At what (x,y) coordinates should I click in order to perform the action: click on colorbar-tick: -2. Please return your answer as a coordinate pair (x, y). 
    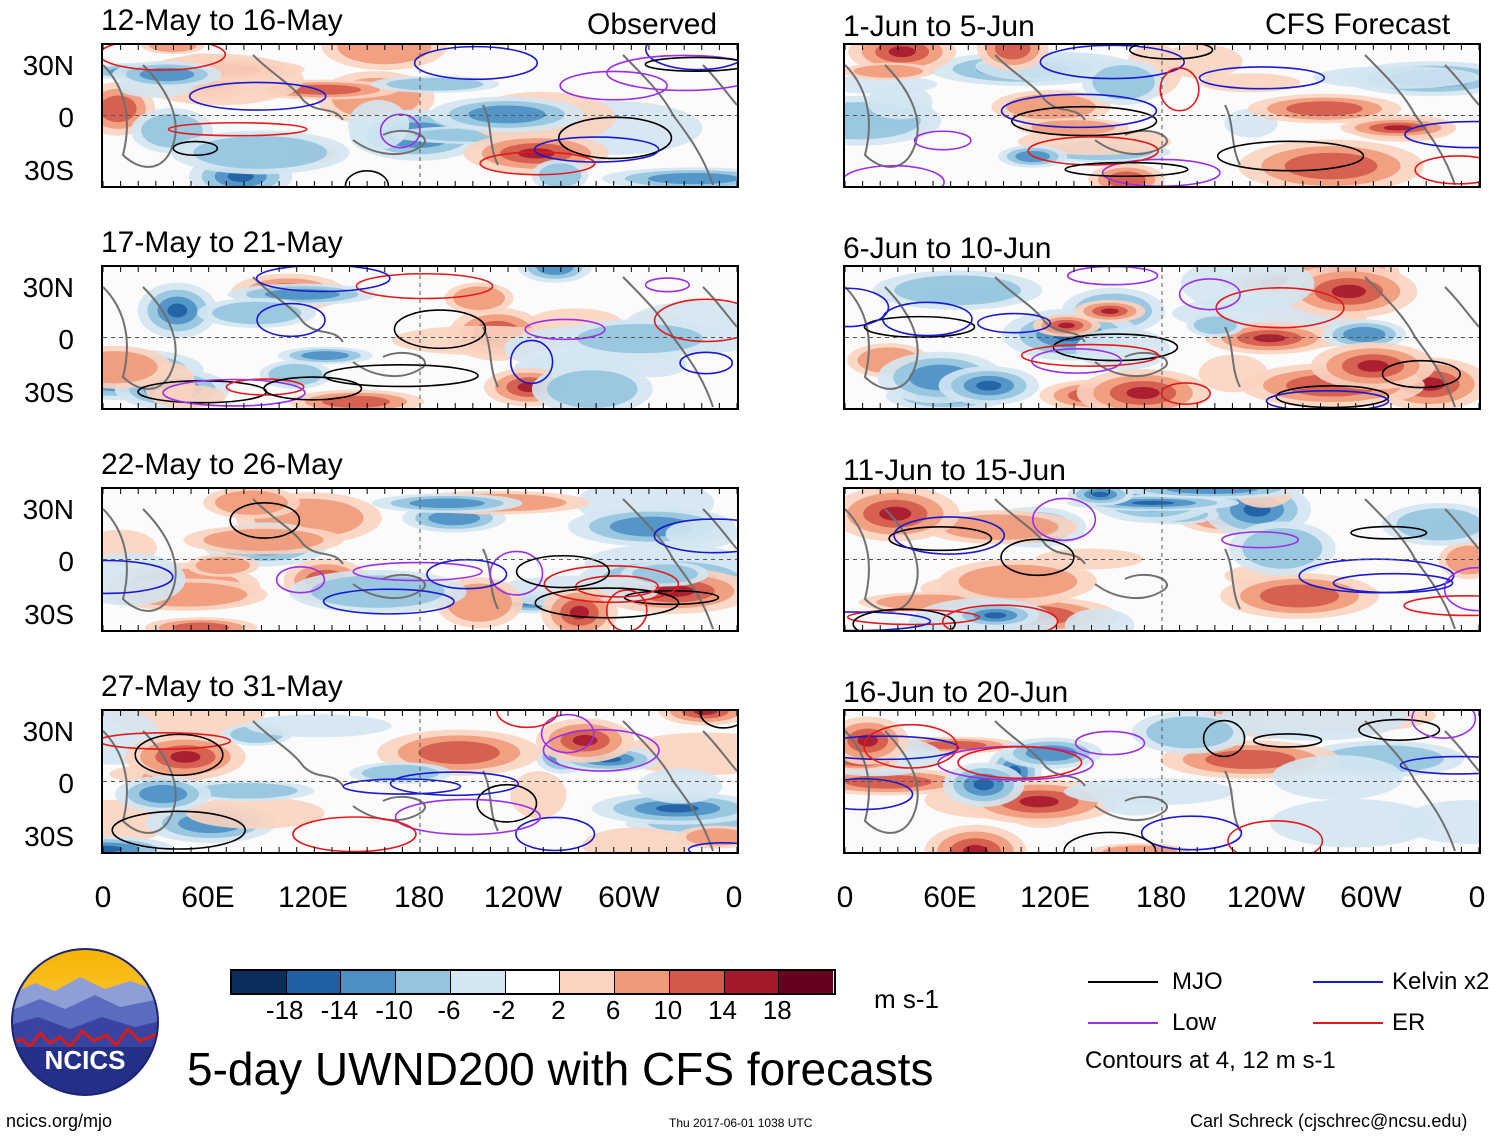
    Looking at the image, I should click on (504, 1010).